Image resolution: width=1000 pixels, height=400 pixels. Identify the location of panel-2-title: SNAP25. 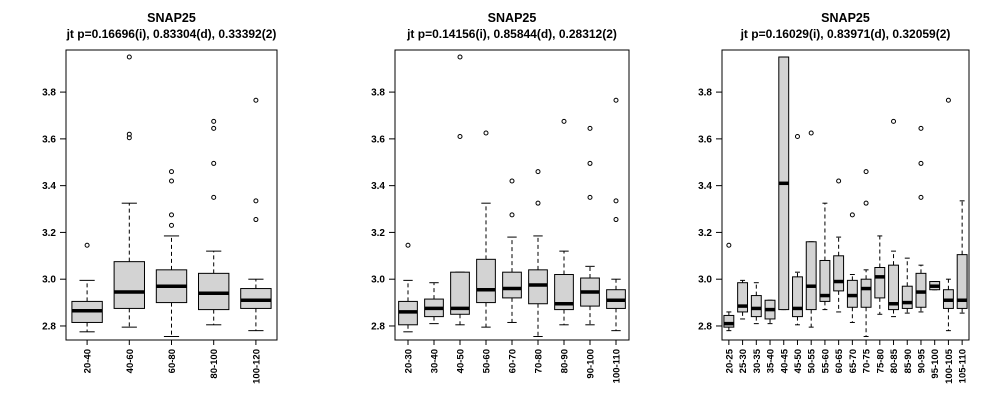
(512, 18).